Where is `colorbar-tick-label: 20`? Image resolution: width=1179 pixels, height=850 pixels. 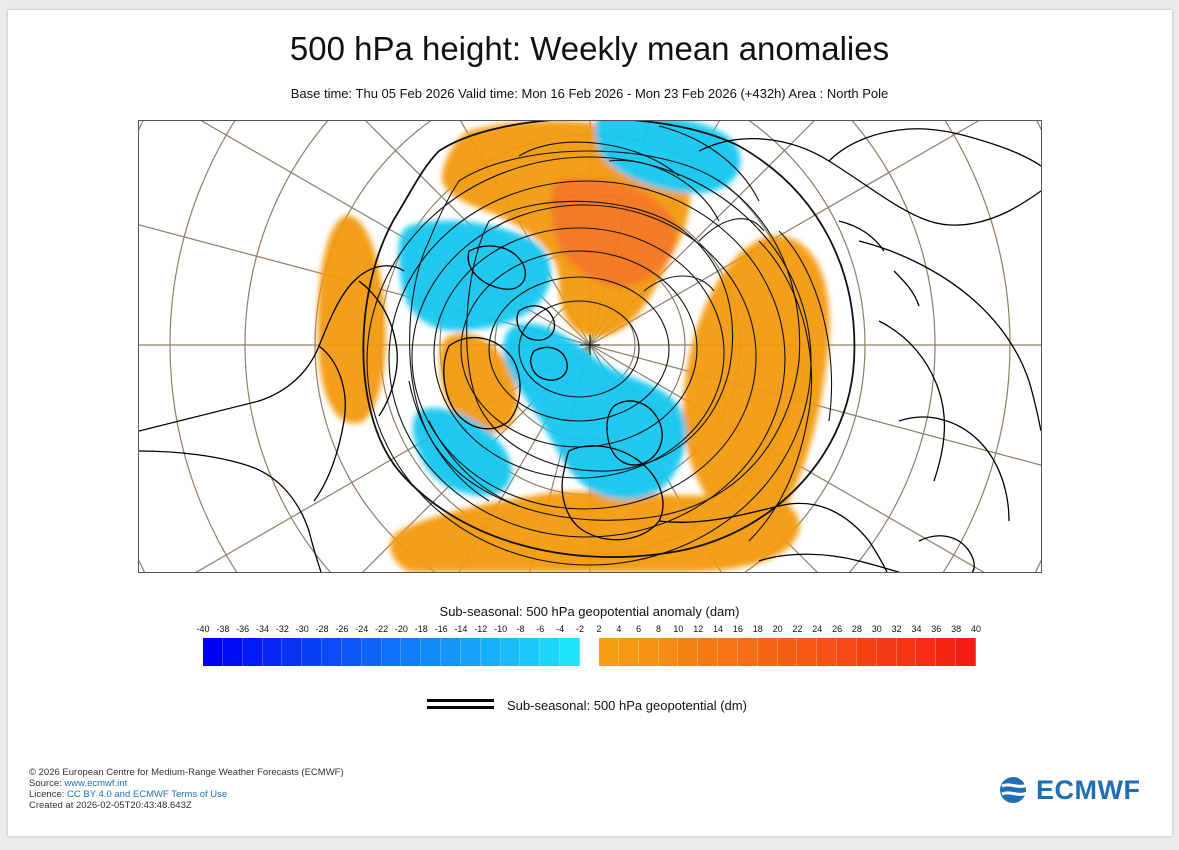 colorbar-tick-label: 20 is located at coordinates (777, 629).